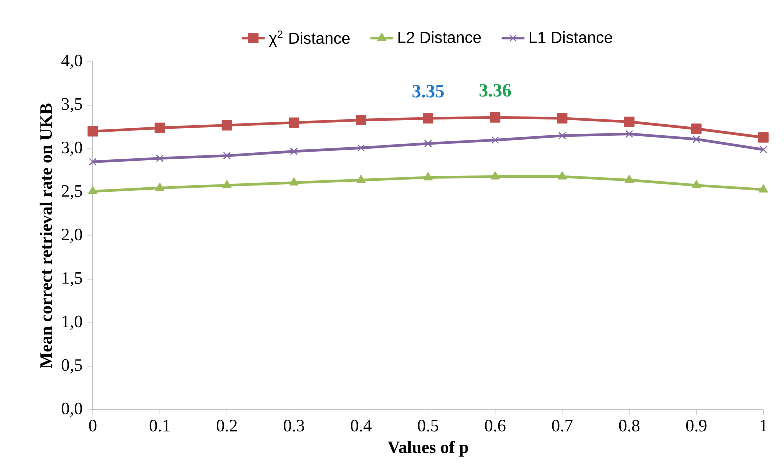  I want to click on x-tick-label: 0, so click(93, 426).